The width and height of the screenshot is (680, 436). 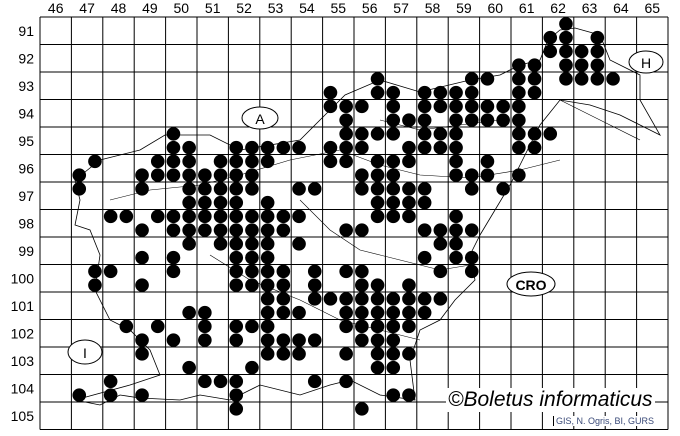 I want to click on row-label: 95, so click(x=26, y=141).